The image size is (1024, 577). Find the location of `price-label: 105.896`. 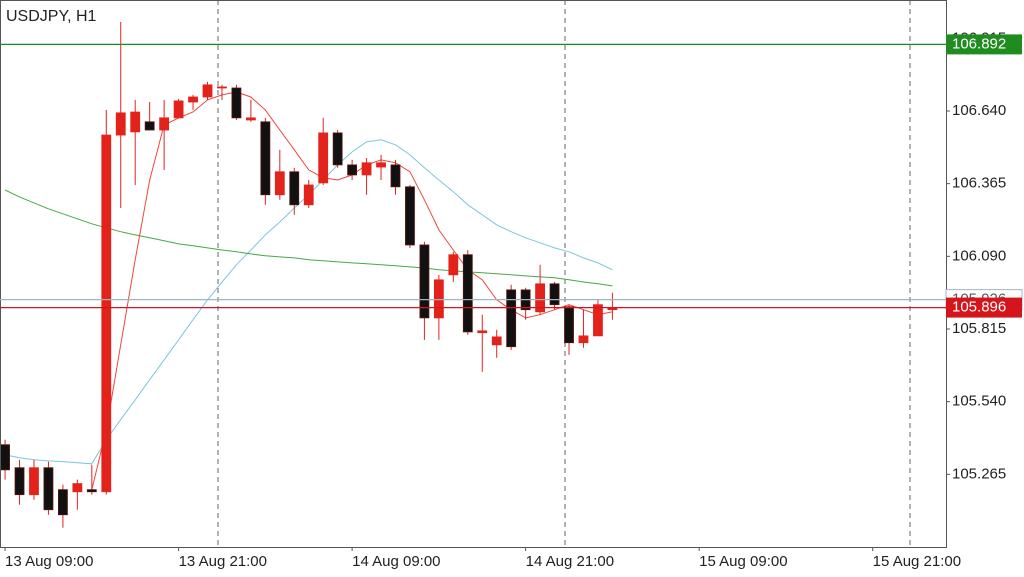

price-label: 105.896 is located at coordinates (979, 307).